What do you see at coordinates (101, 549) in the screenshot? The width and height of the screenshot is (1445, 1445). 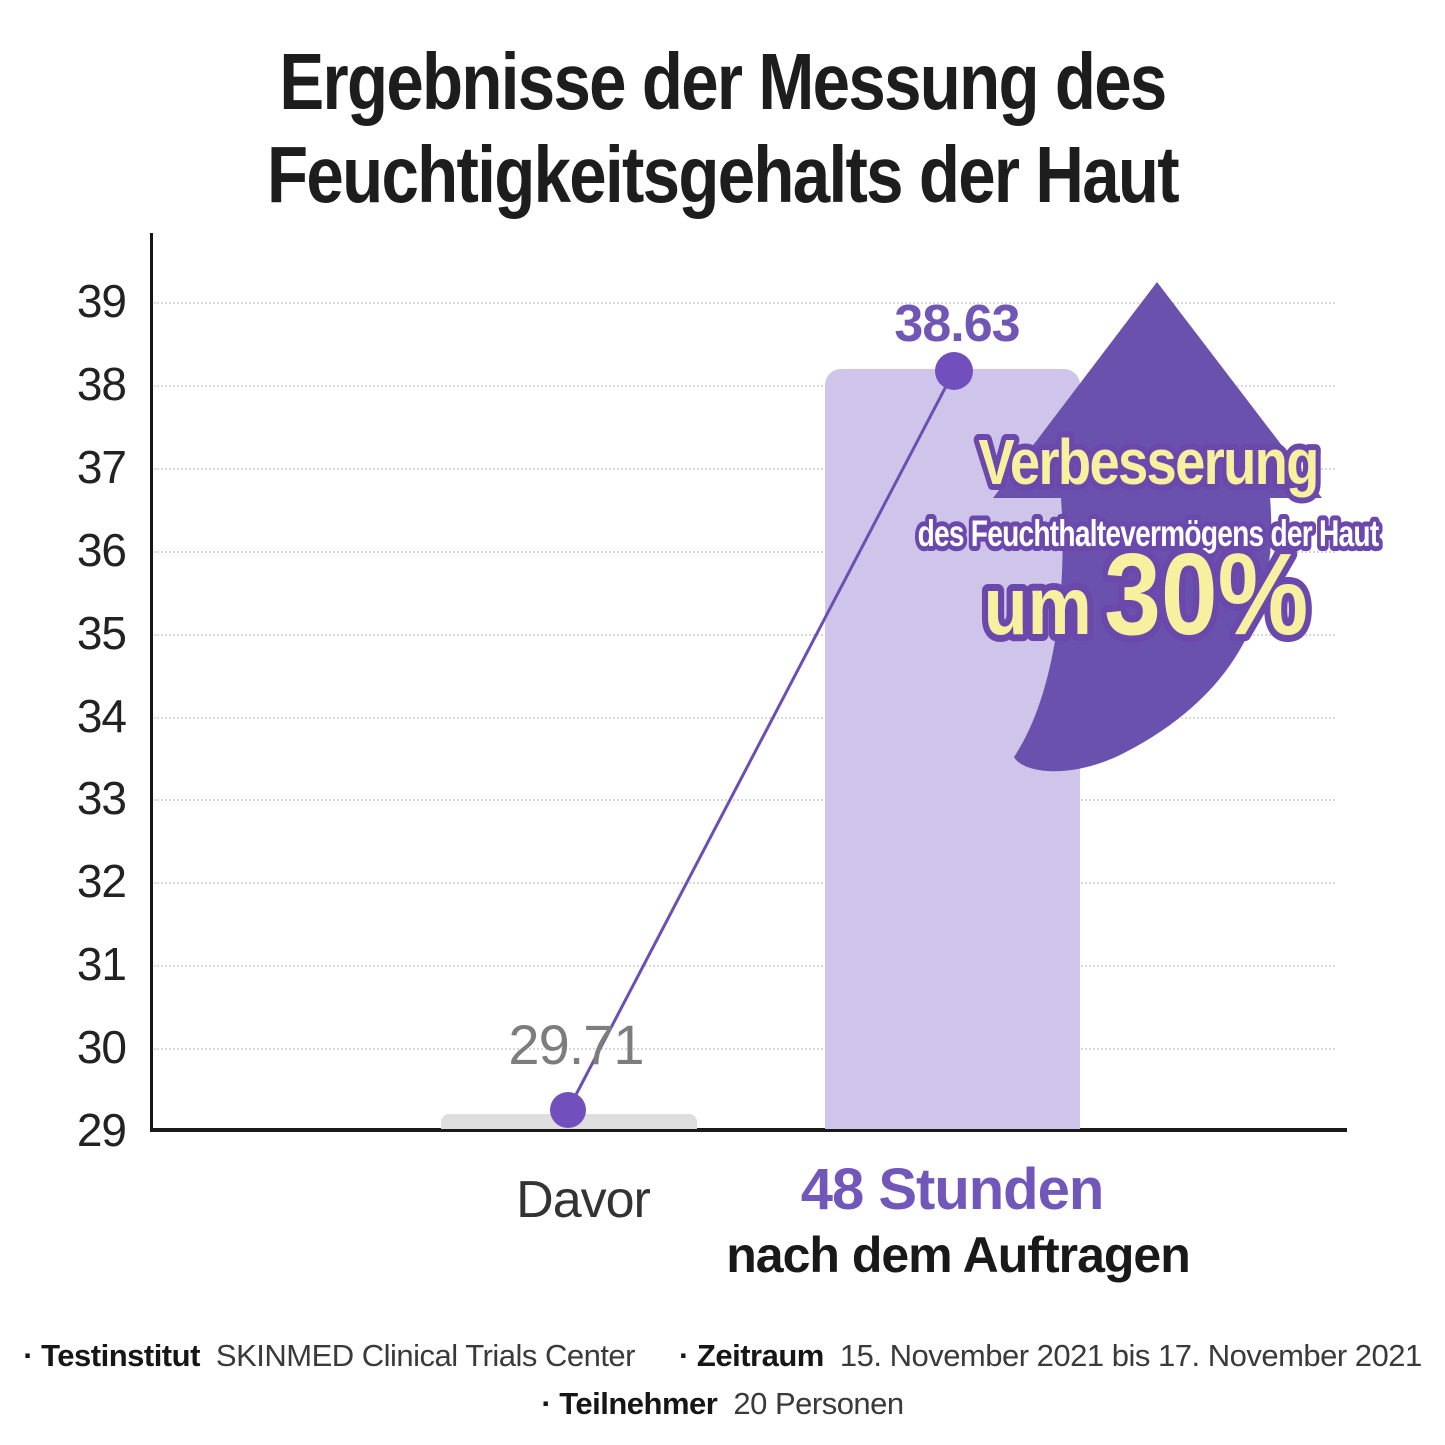 I see `y-tick-36: 36` at bounding box center [101, 549].